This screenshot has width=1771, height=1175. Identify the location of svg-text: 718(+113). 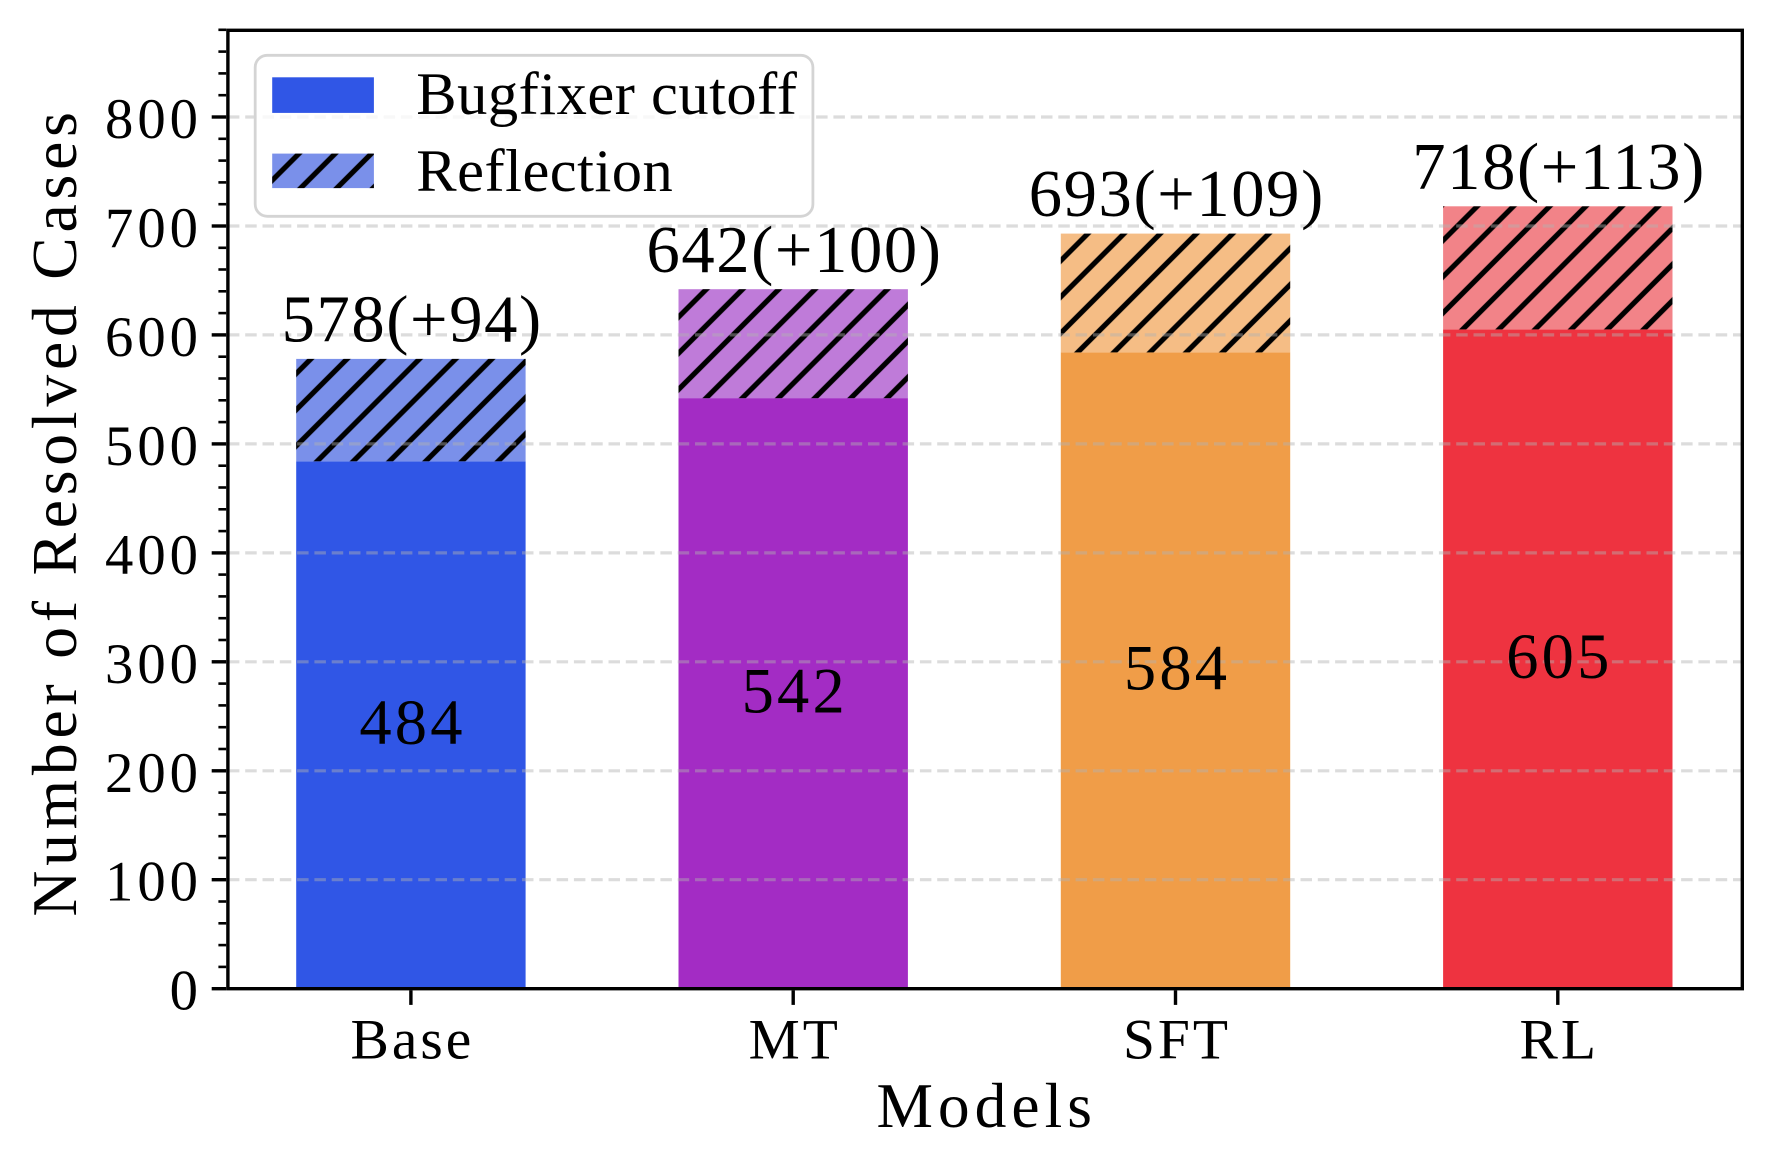
(1559, 167).